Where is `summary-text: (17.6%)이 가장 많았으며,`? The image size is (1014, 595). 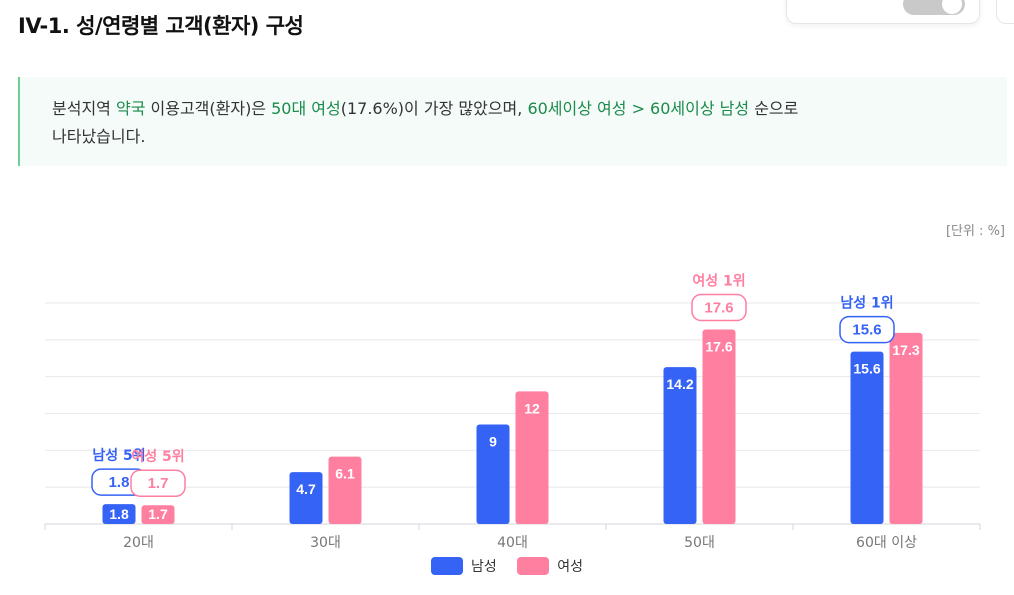 summary-text: (17.6%)이 가장 많았으며, is located at coordinates (434, 108).